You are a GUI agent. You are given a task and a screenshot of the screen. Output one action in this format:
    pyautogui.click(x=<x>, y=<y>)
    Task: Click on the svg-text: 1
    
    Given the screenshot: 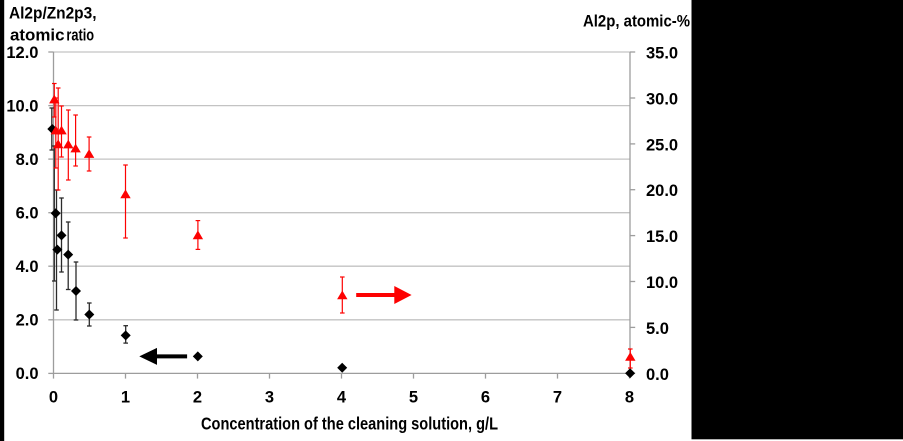 What is the action you would take?
    pyautogui.click(x=125, y=398)
    